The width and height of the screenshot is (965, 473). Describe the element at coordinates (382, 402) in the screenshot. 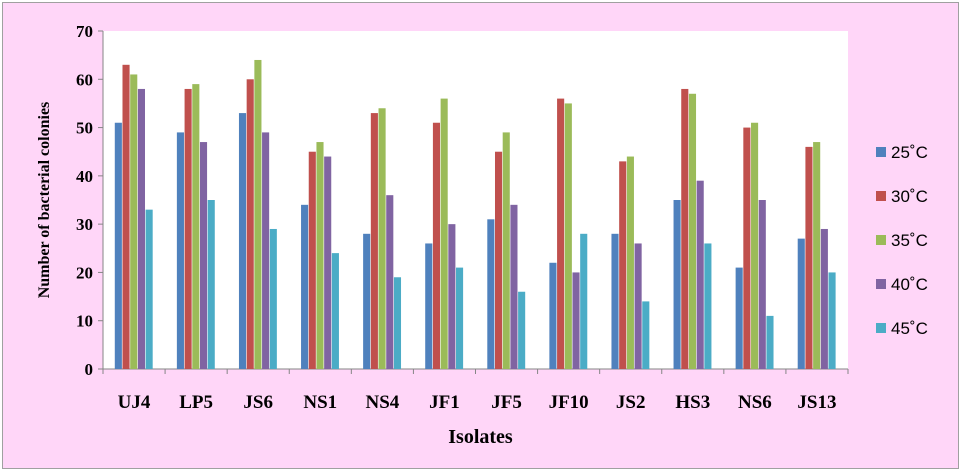

I see `x-tick-label: NS4` at that location.